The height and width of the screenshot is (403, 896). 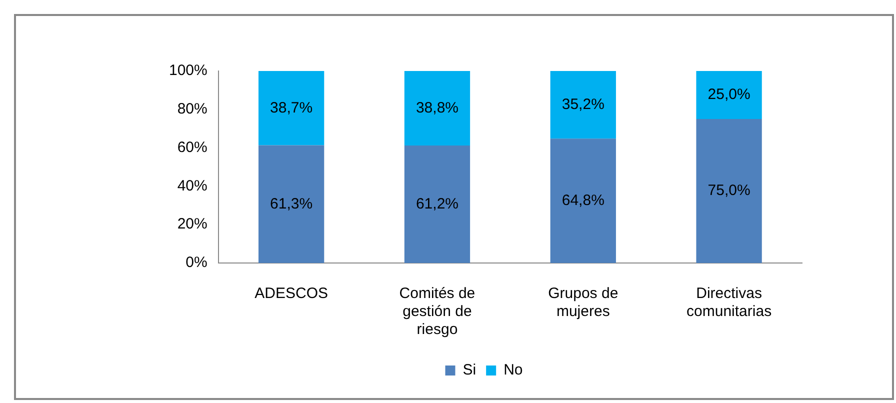 I want to click on x-tick-label: Directivas comunitarias, so click(x=729, y=302).